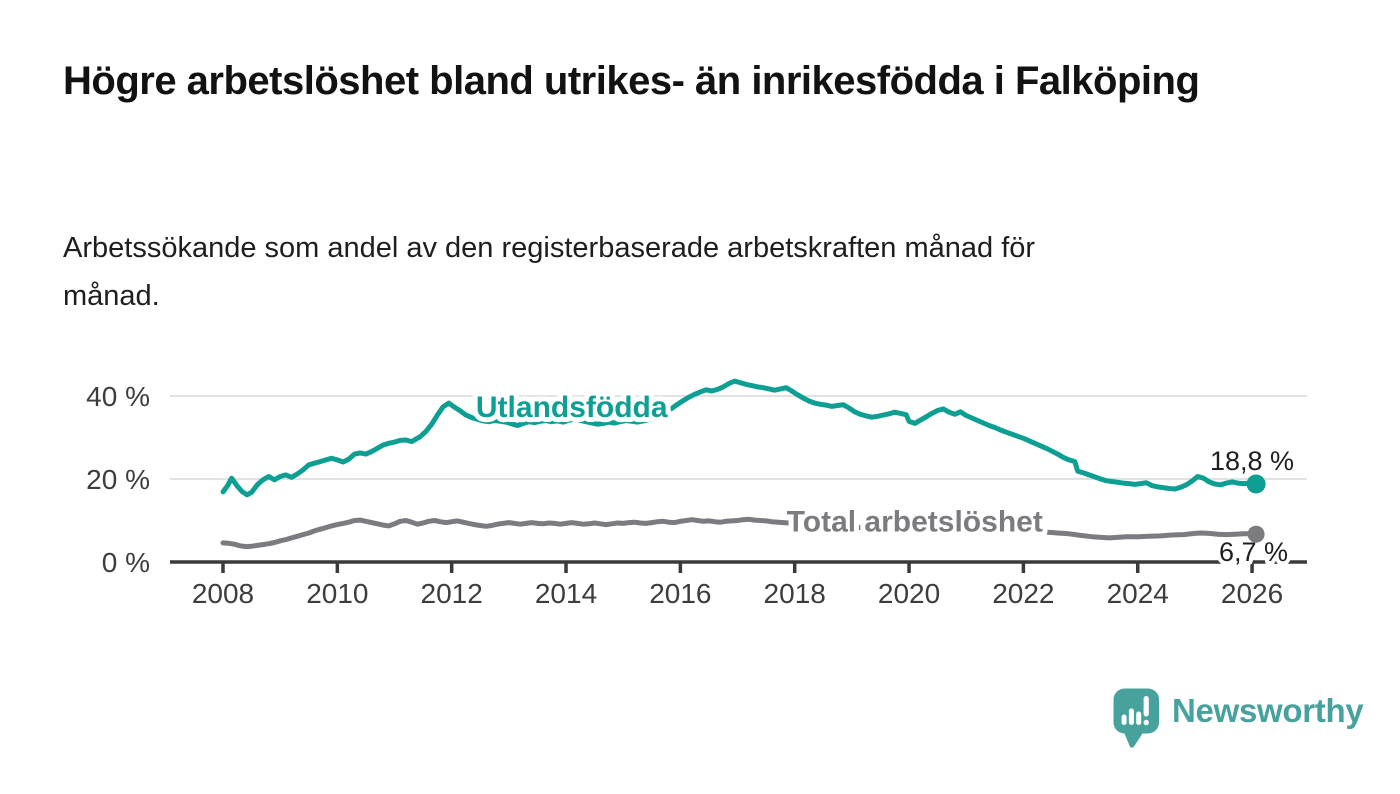  I want to click on x-axis-tick-label: 2018, so click(795, 593).